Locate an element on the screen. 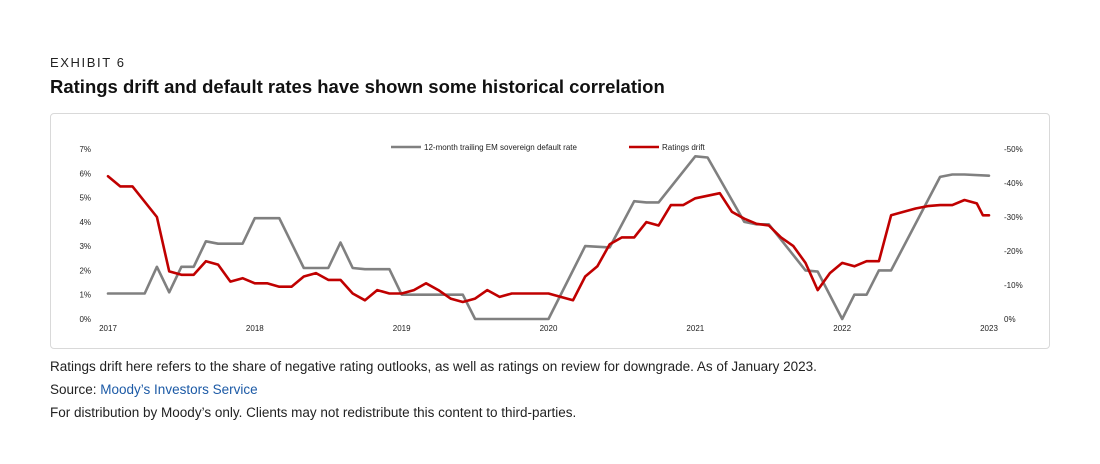 This screenshot has height=464, width=1100. x-tick-label: 2020 is located at coordinates (549, 328).